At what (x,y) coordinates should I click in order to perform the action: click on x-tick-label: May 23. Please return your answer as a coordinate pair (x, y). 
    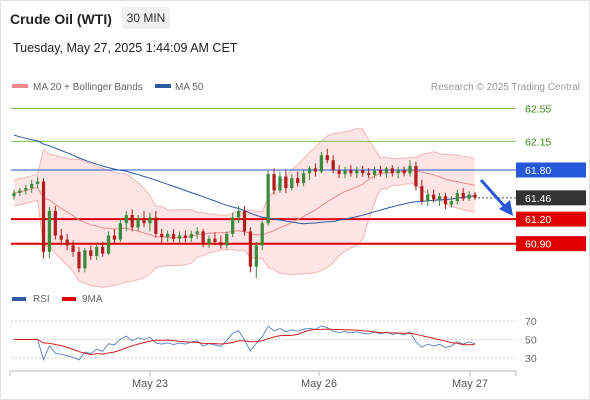
    Looking at the image, I should click on (150, 384).